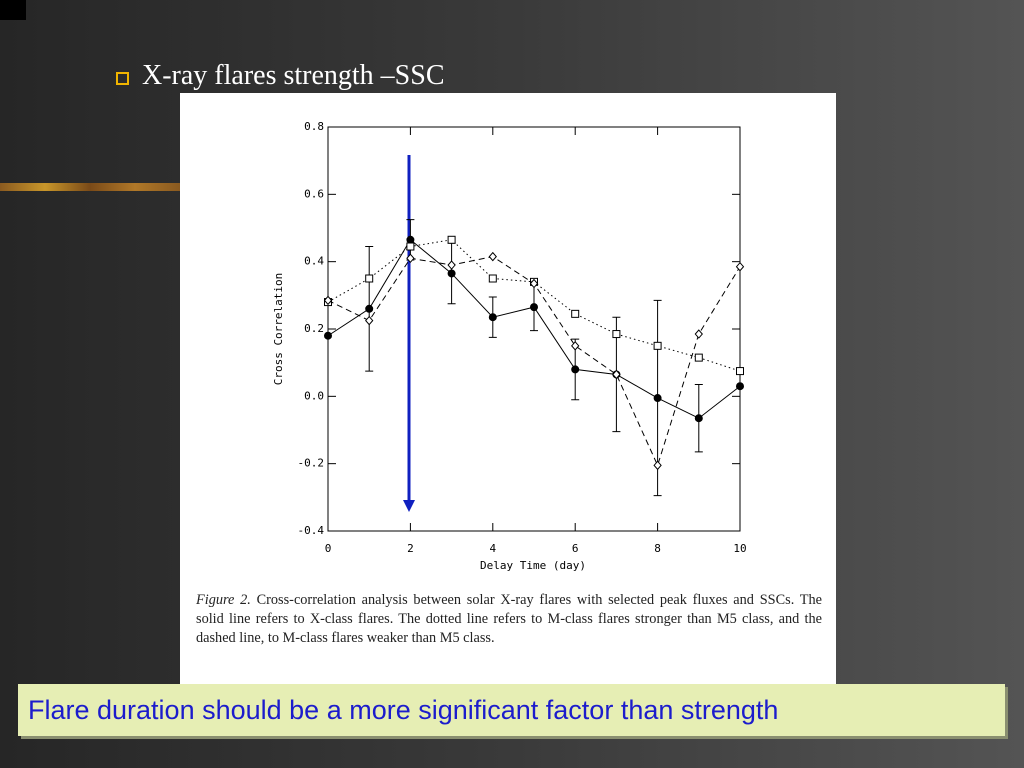 The width and height of the screenshot is (1024, 768). What do you see at coordinates (122, 78) in the screenshot?
I see `bullet` at bounding box center [122, 78].